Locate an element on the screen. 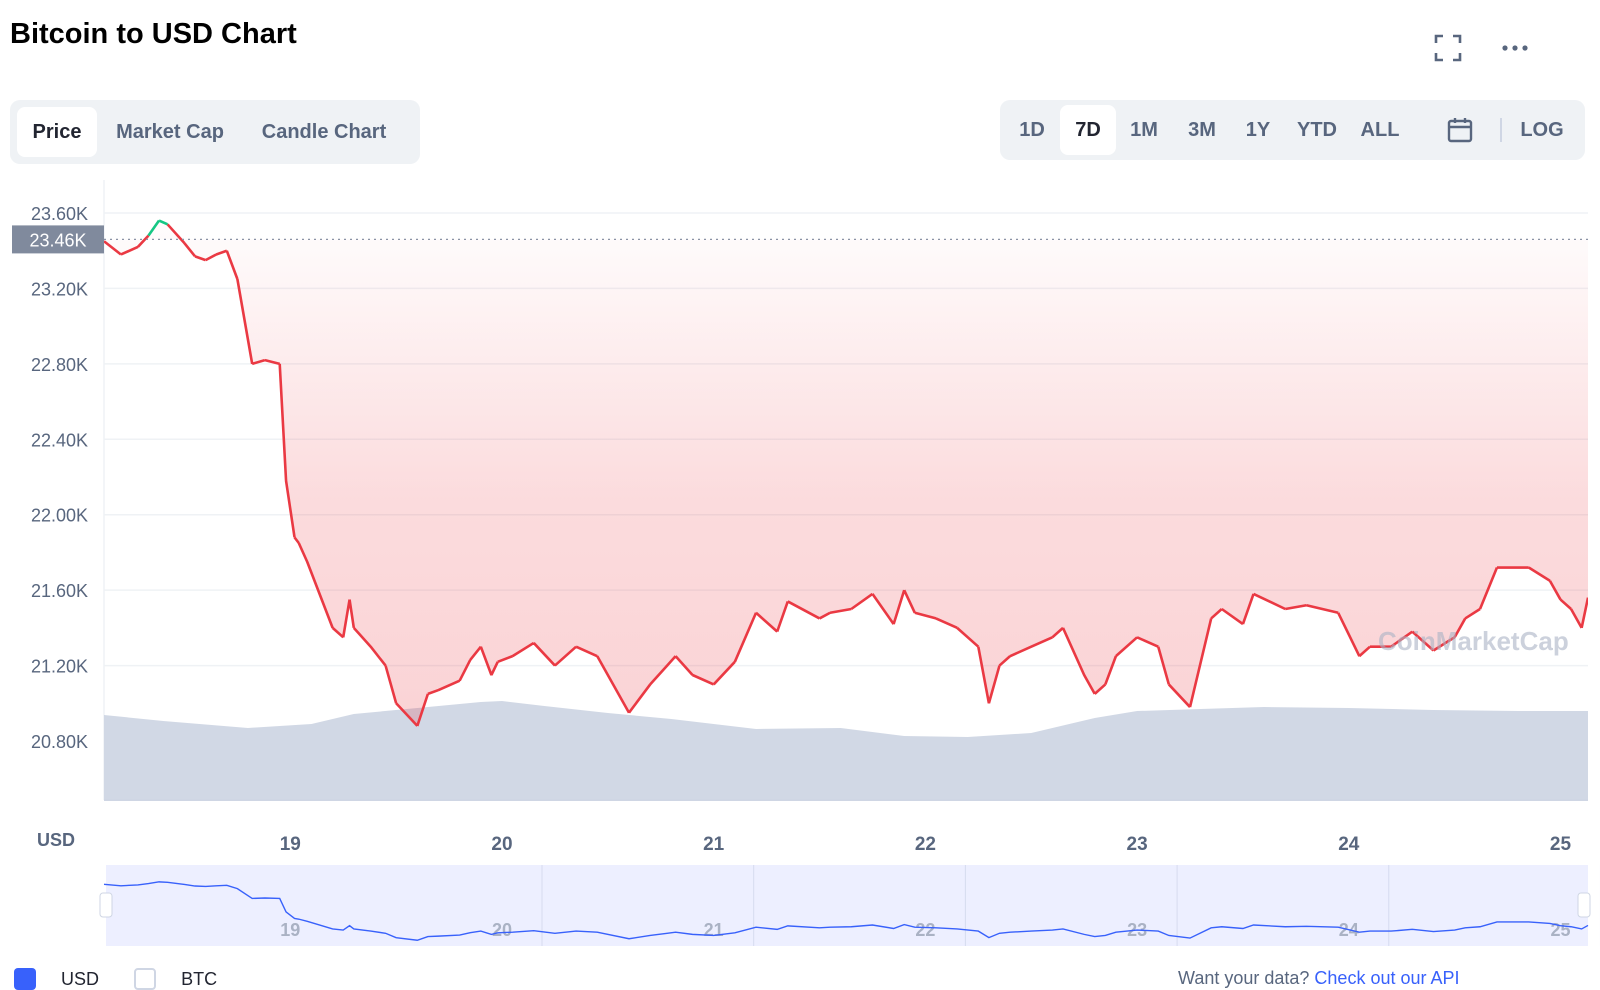 The width and height of the screenshot is (1600, 990). legend-usd-swatch is located at coordinates (25, 979).